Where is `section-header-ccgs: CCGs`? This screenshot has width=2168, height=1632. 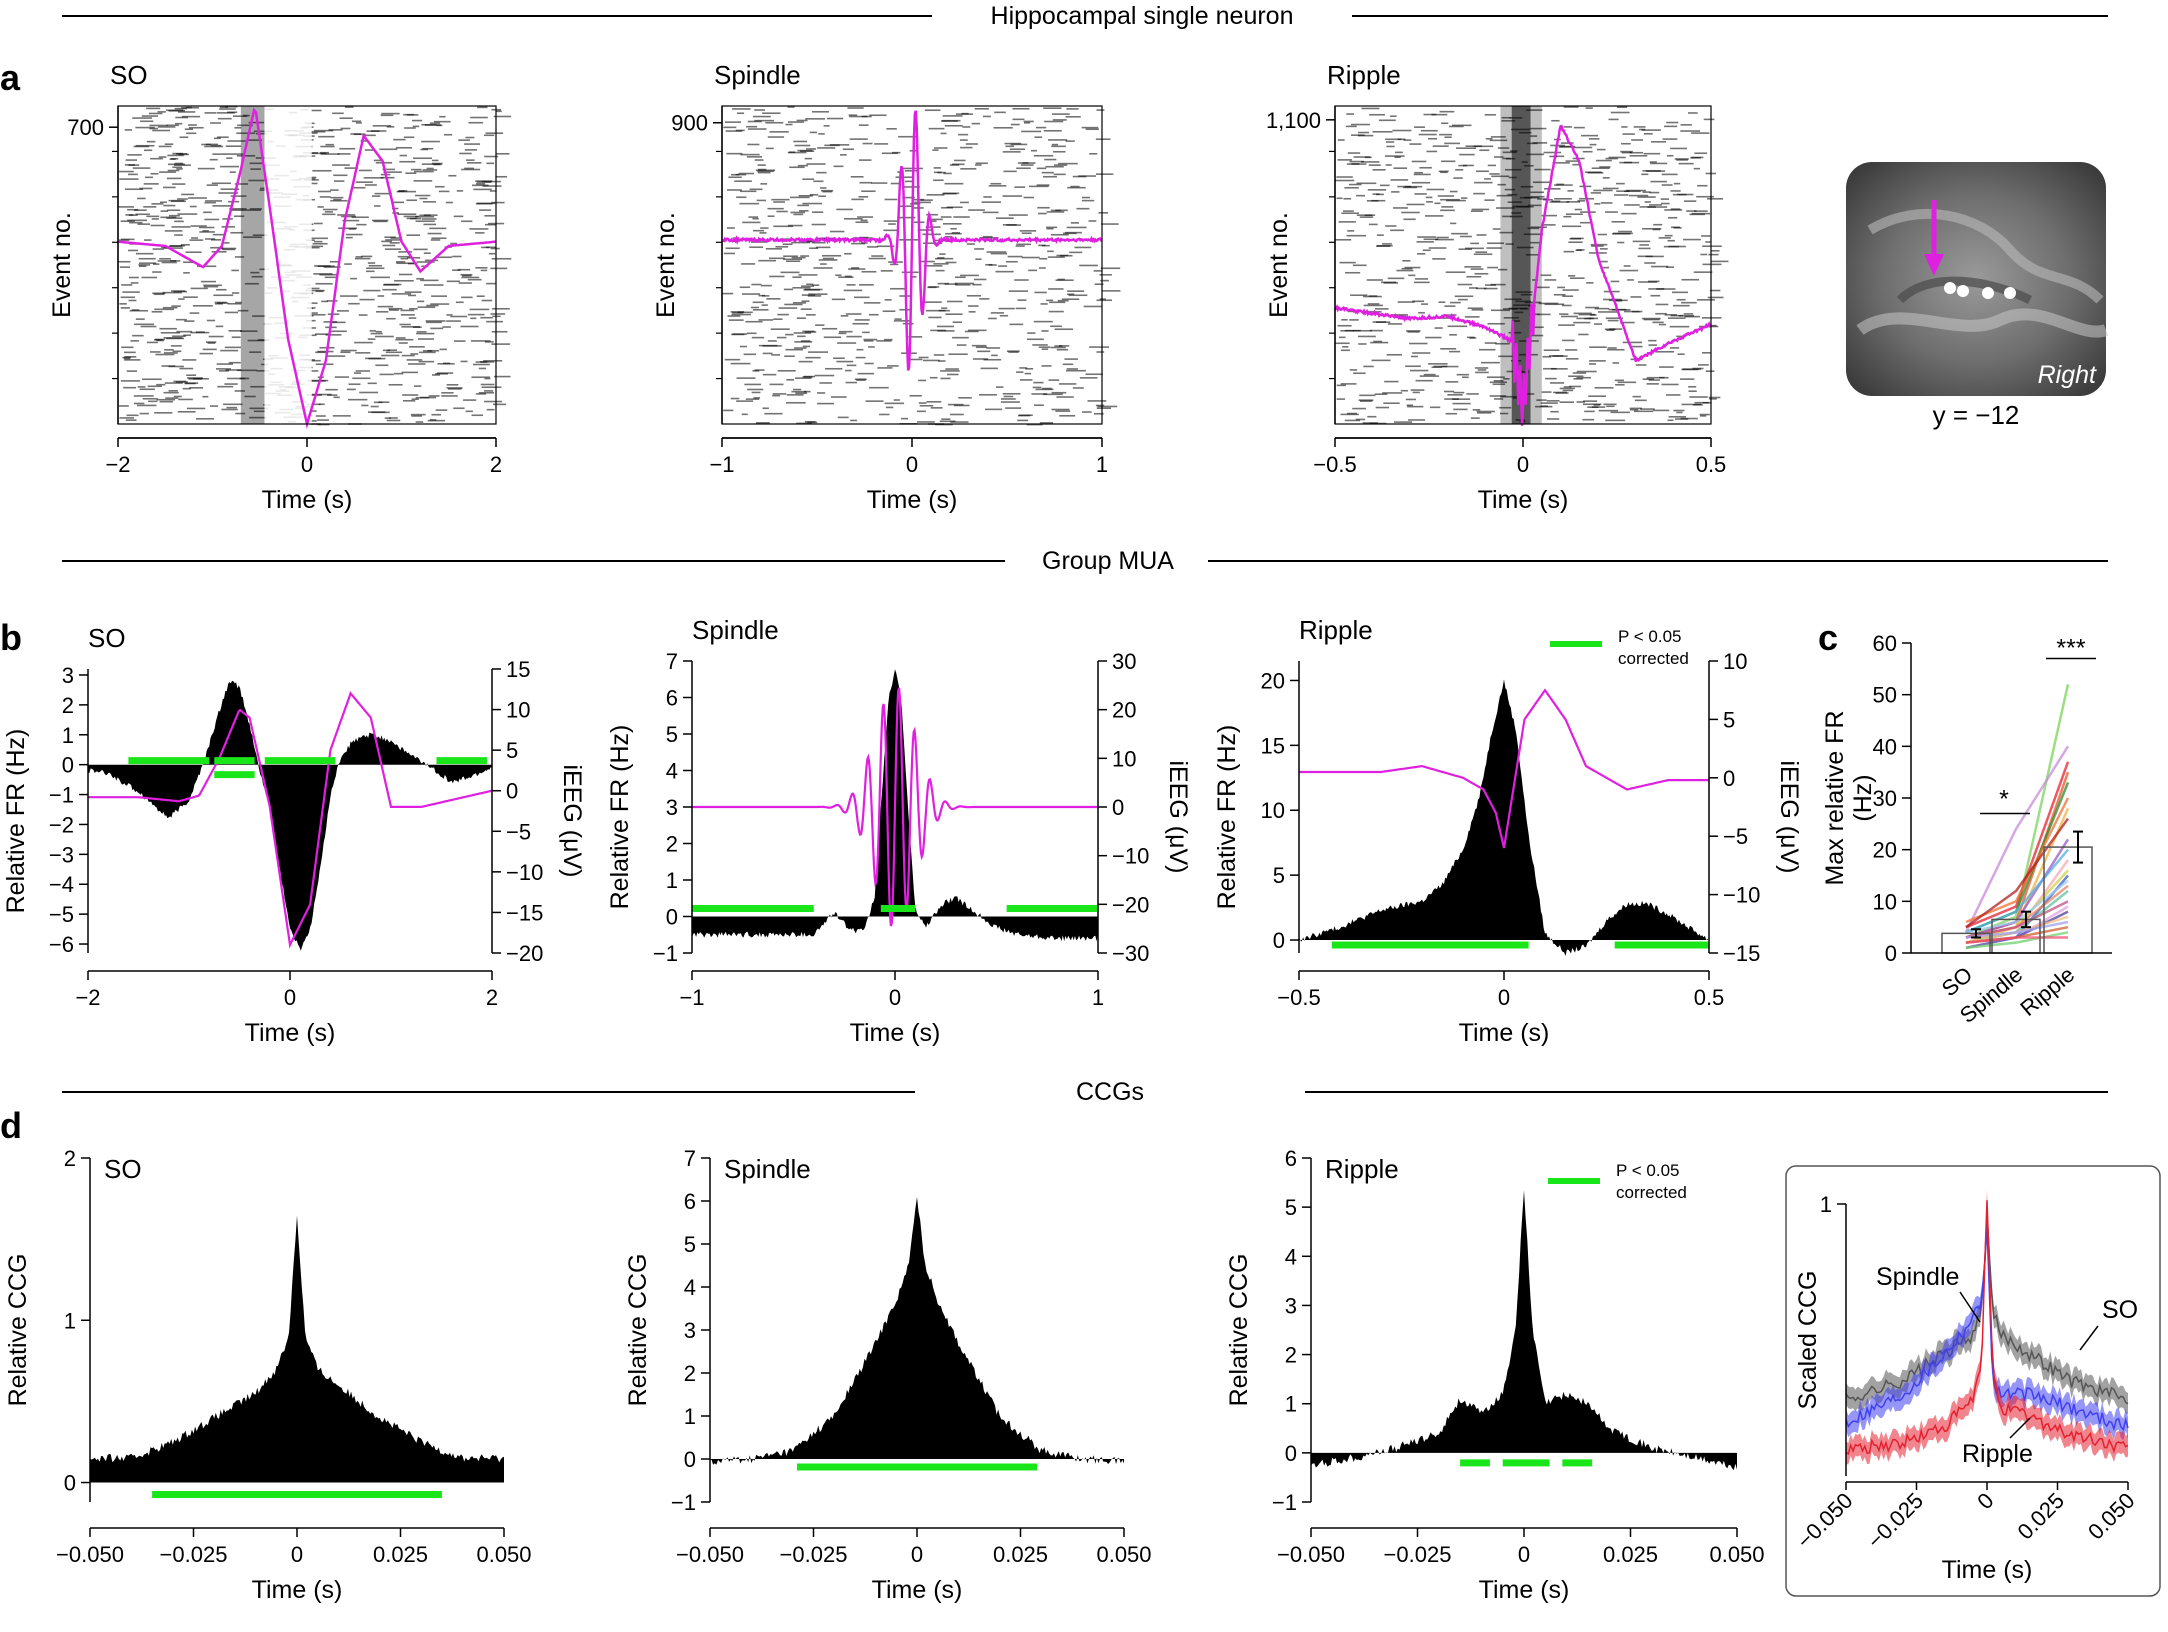
section-header-ccgs: CCGs is located at coordinates (1085, 1092).